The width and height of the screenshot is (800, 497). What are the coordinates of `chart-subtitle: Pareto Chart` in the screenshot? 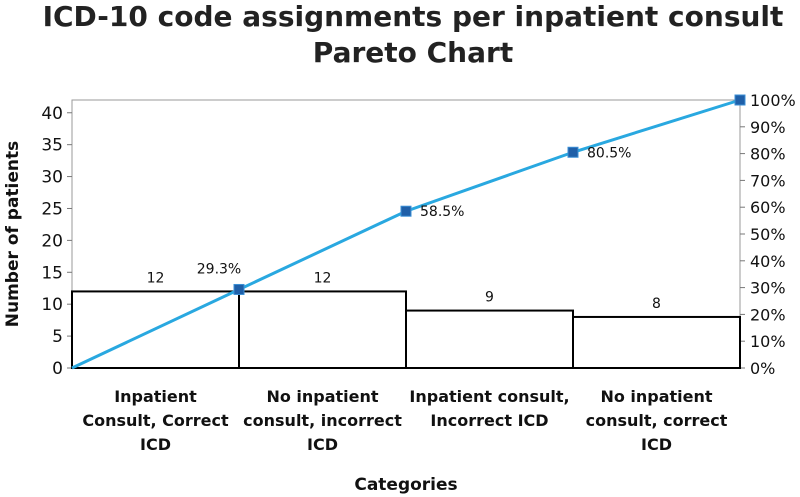 It's located at (413, 52).